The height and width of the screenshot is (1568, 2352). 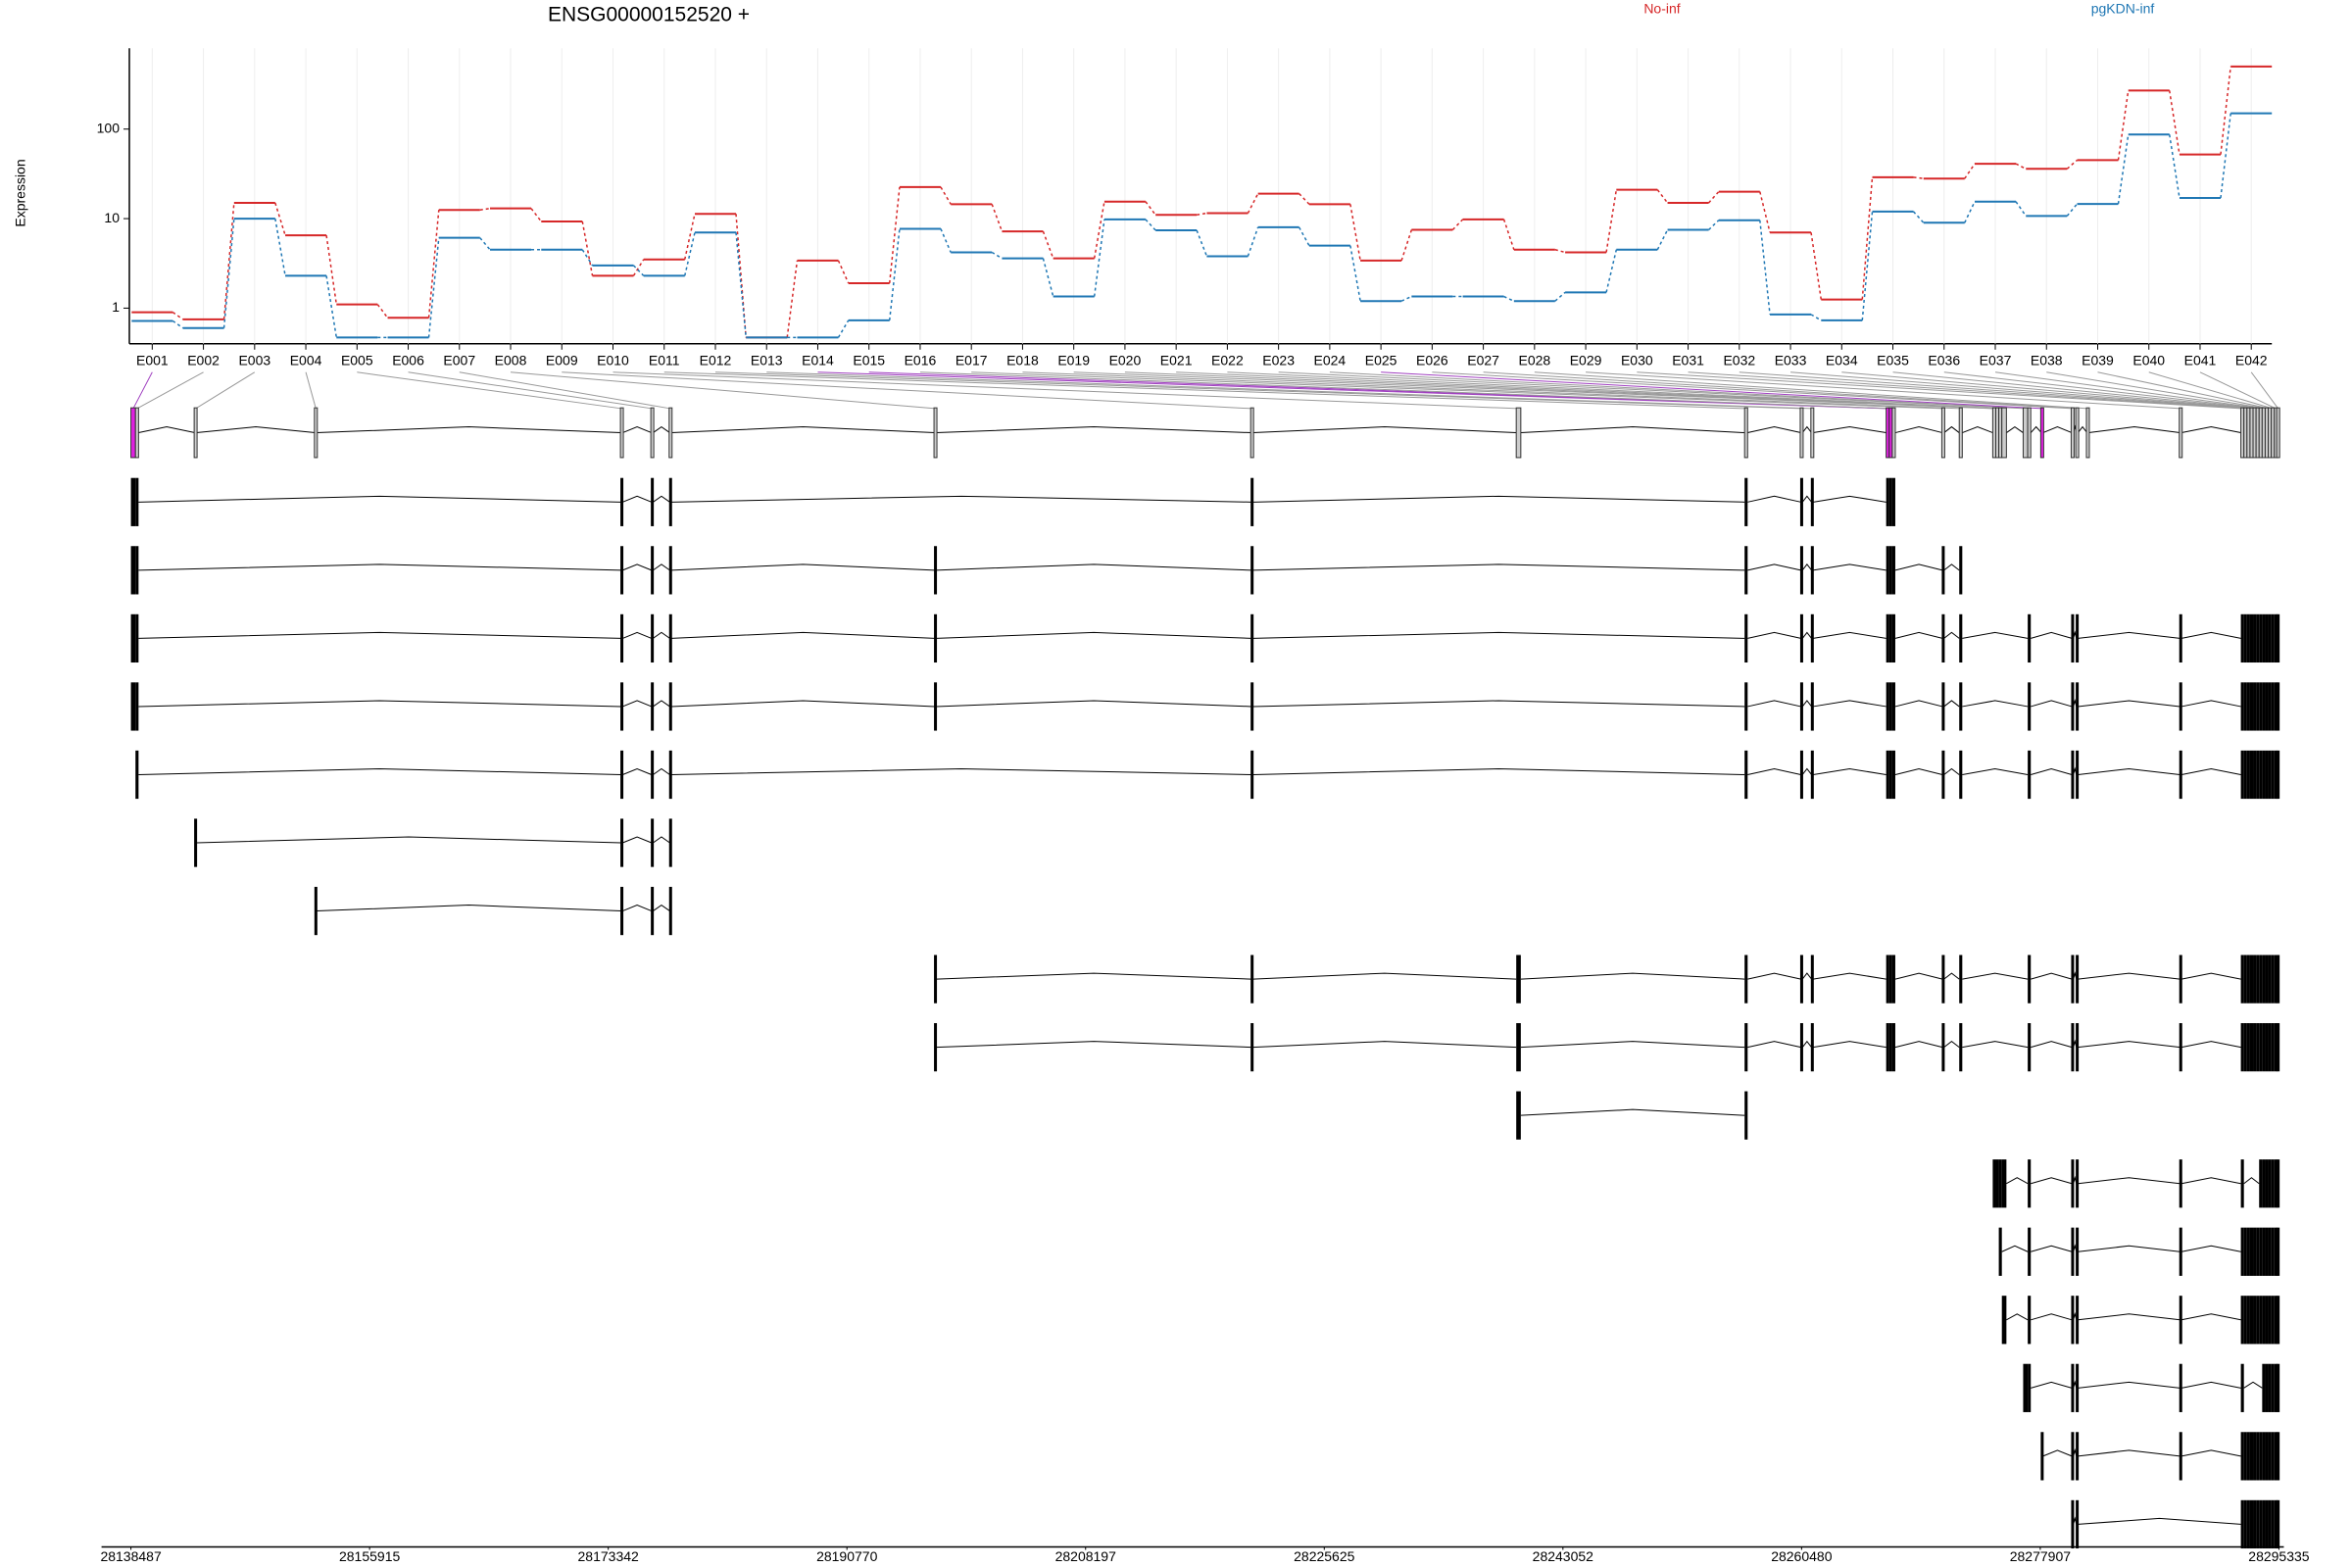 What do you see at coordinates (664, 360) in the screenshot?
I see `x-tick-label: E011` at bounding box center [664, 360].